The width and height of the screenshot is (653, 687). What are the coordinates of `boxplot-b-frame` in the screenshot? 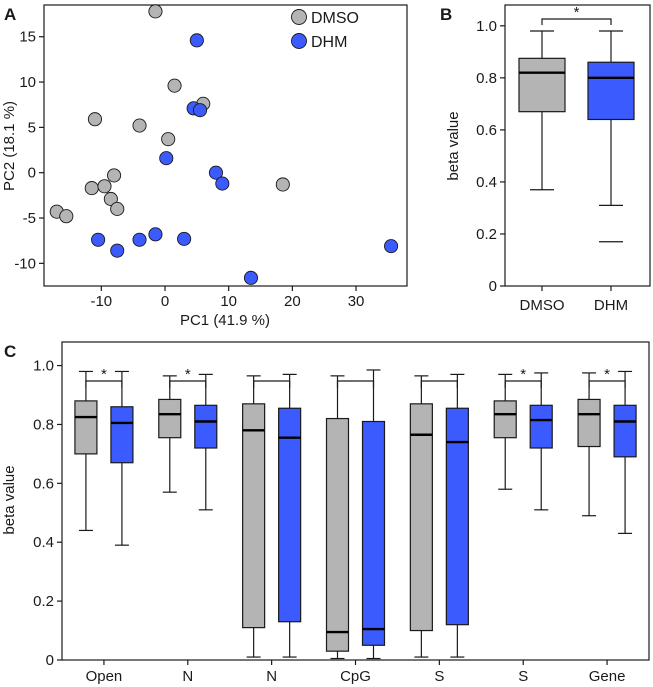 It's located at (577, 145).